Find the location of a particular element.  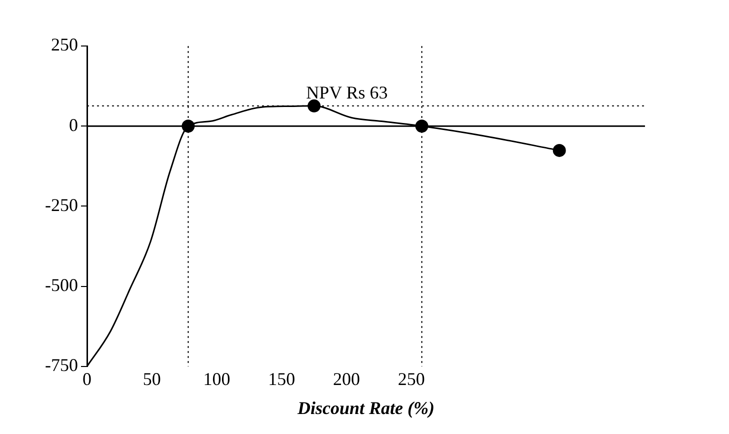

y-tick-label: -250 is located at coordinates (61, 204).